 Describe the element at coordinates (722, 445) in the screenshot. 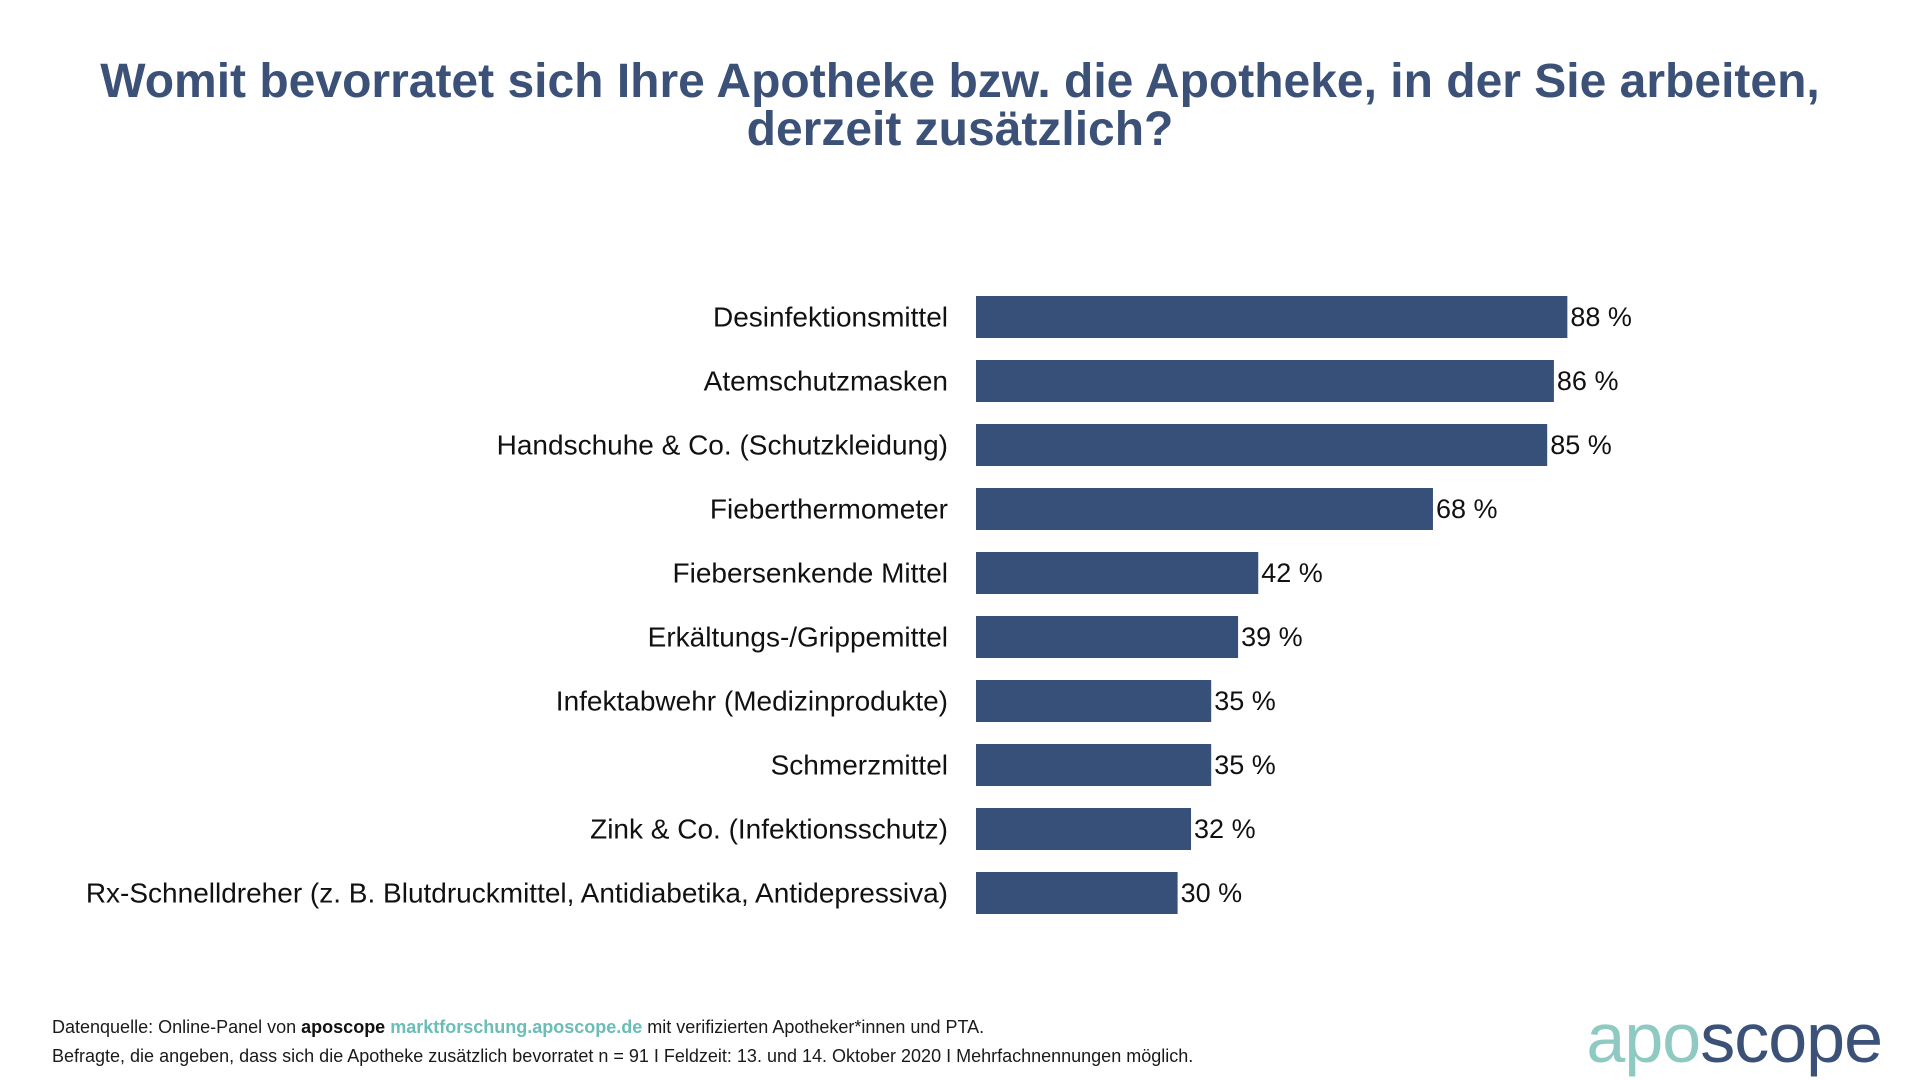

I see `category-label: Handschuhe & Co. (Schutzkleidung)` at that location.